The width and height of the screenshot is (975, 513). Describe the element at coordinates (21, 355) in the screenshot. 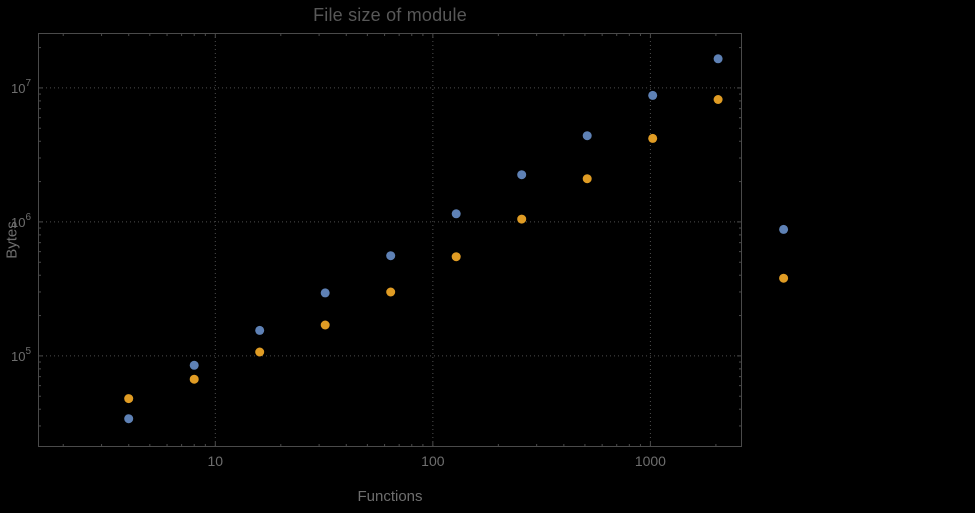

I see `y-tick-label: 10⁵` at that location.